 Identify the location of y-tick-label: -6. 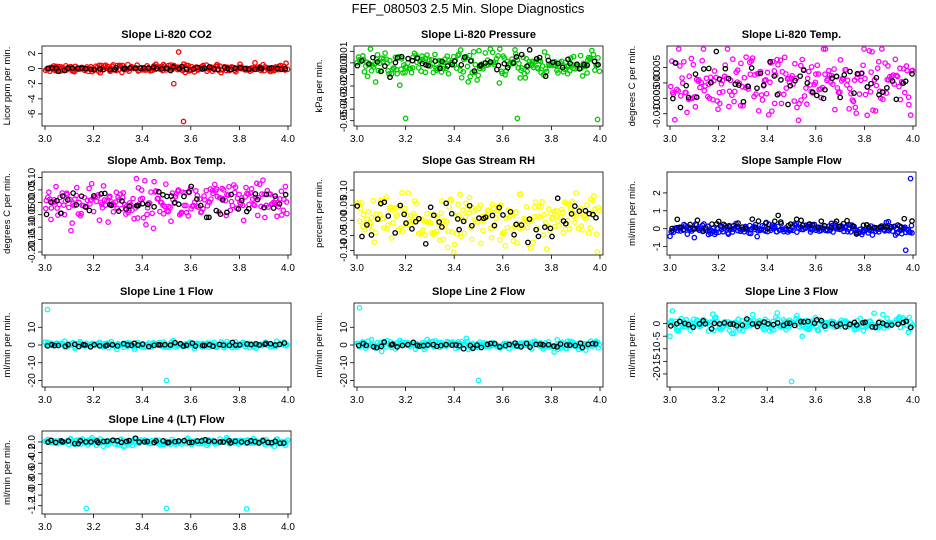
(32, 113).